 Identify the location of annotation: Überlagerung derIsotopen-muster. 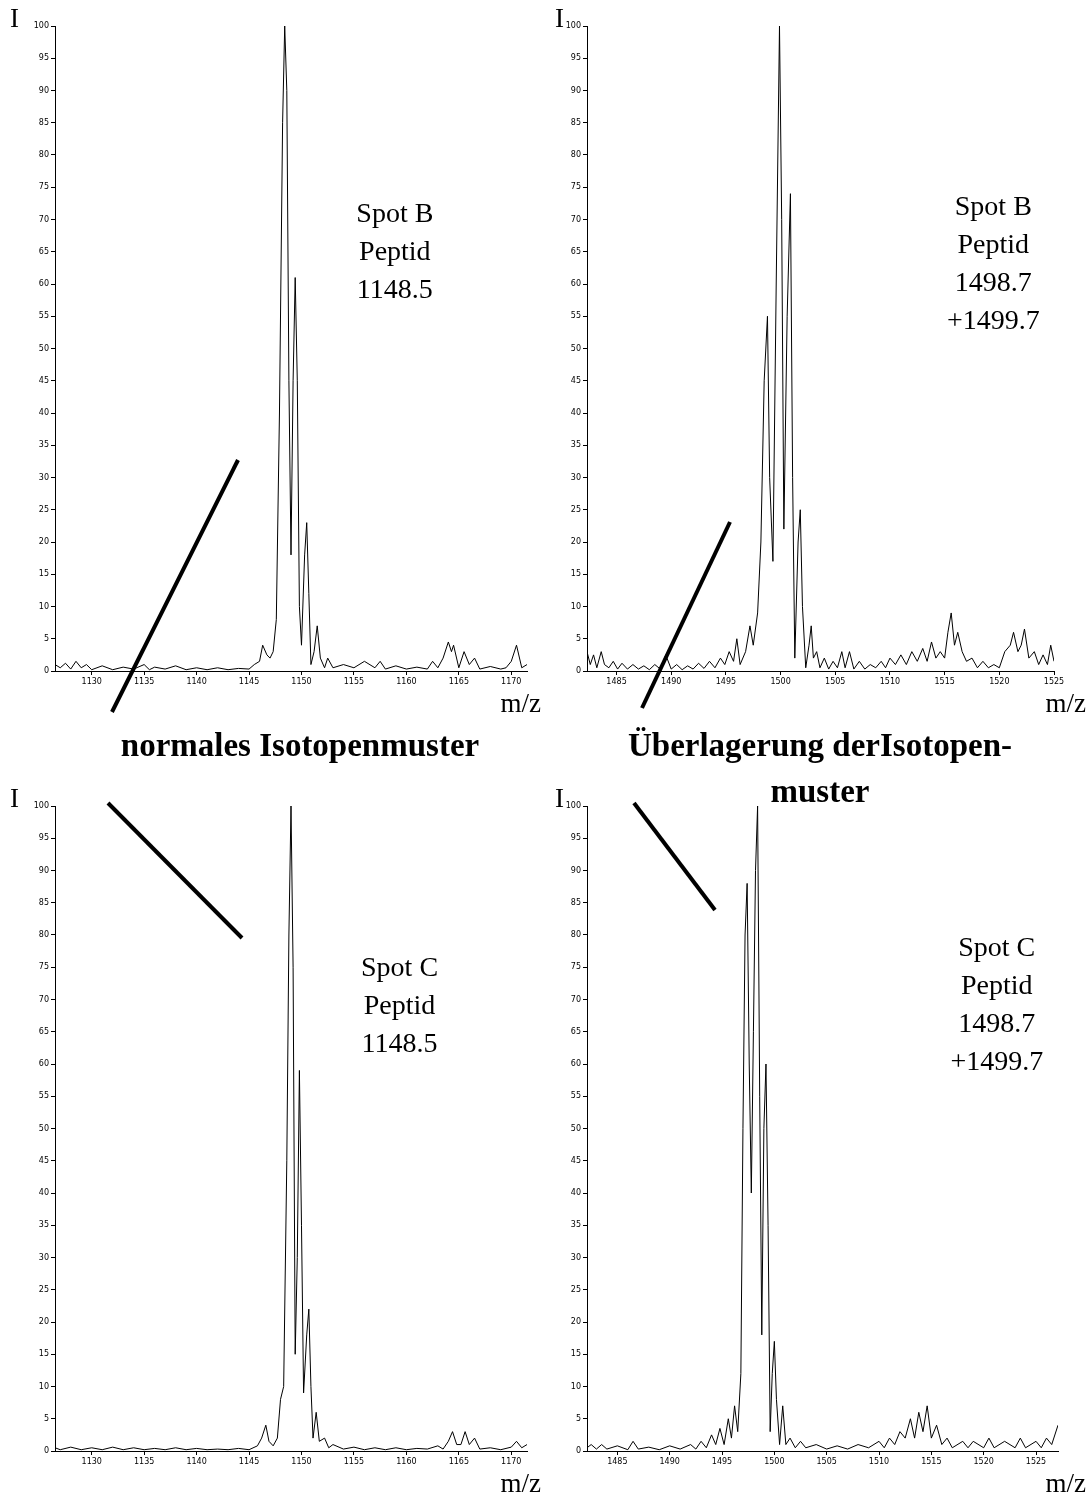
(820, 768).